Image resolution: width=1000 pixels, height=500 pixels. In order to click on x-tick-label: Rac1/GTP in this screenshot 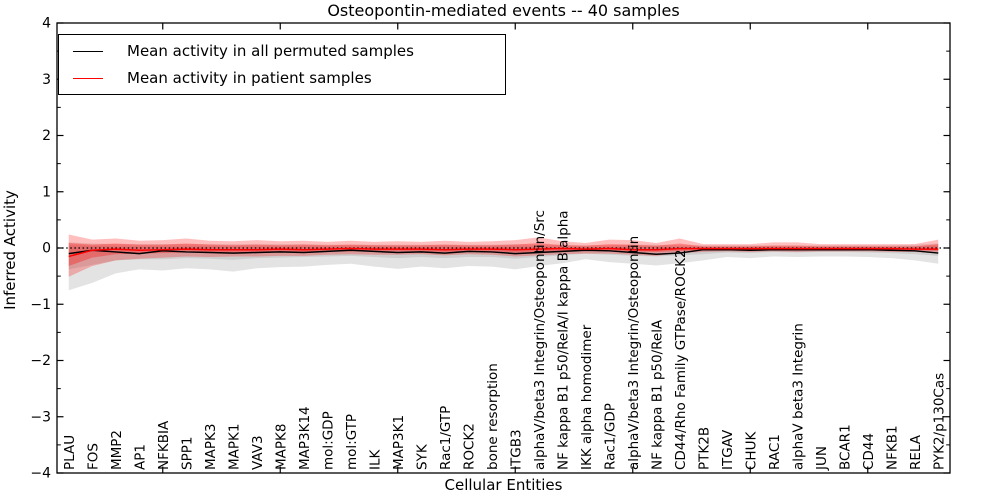, I will do `click(446, 438)`.